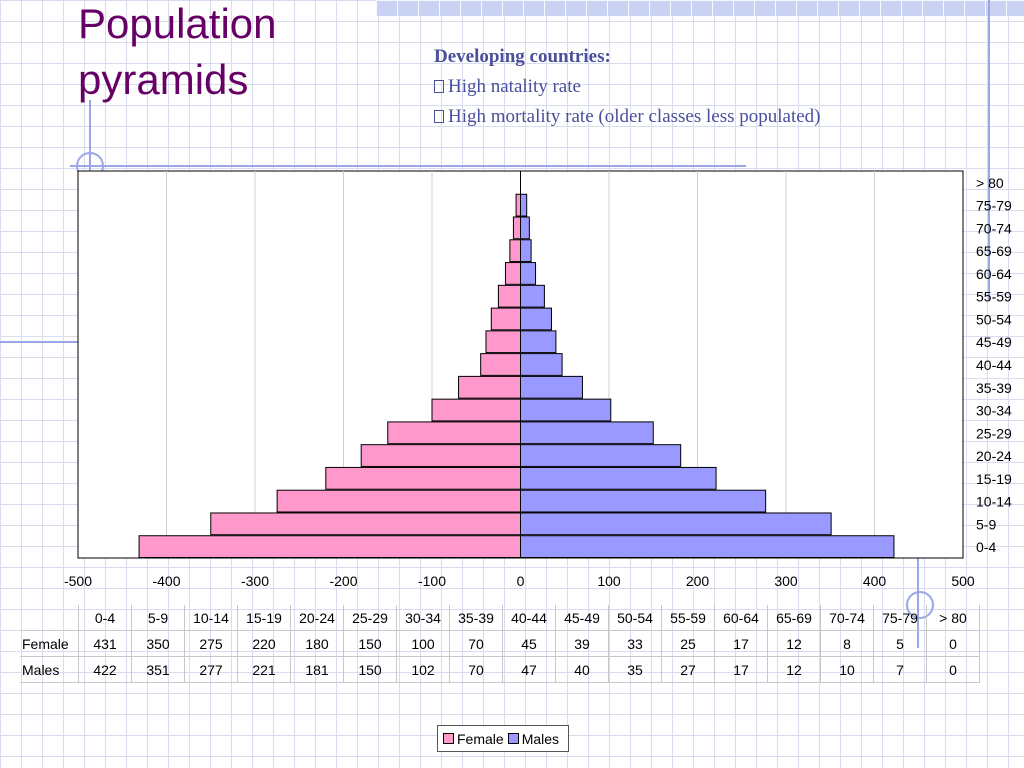  I want to click on table-header-cell: 20-24, so click(317, 618).